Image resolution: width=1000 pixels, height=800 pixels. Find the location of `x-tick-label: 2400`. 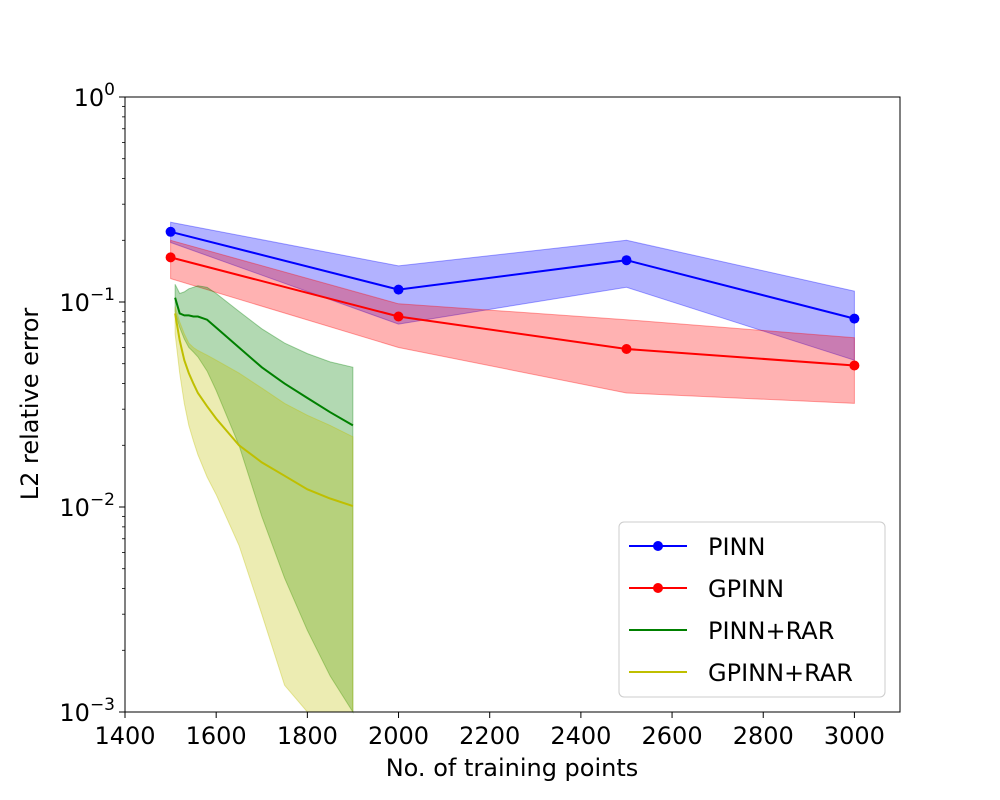

x-tick-label: 2400 is located at coordinates (580, 736).